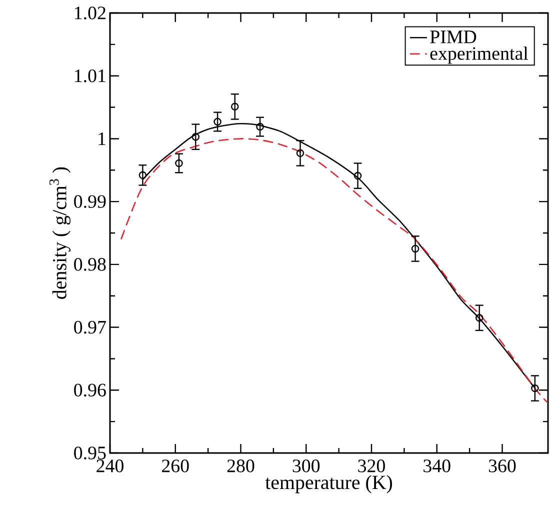 This screenshot has height=515, width=551. What do you see at coordinates (90, 453) in the screenshot?
I see `y-tick-label: 0.95` at bounding box center [90, 453].